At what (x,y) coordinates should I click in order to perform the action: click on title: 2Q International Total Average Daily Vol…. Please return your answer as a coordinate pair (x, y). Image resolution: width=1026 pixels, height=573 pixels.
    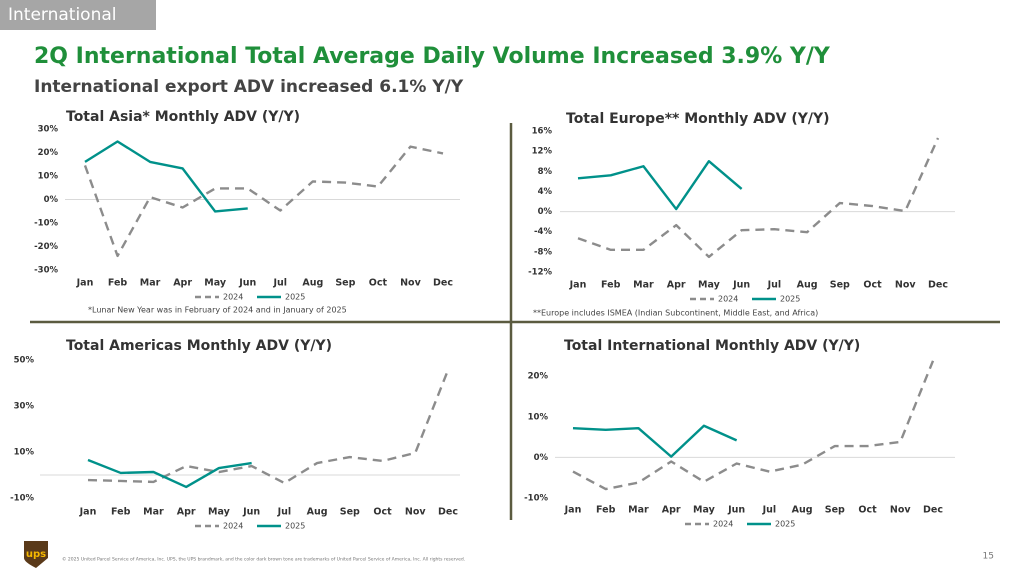
    Looking at the image, I should click on (432, 56).